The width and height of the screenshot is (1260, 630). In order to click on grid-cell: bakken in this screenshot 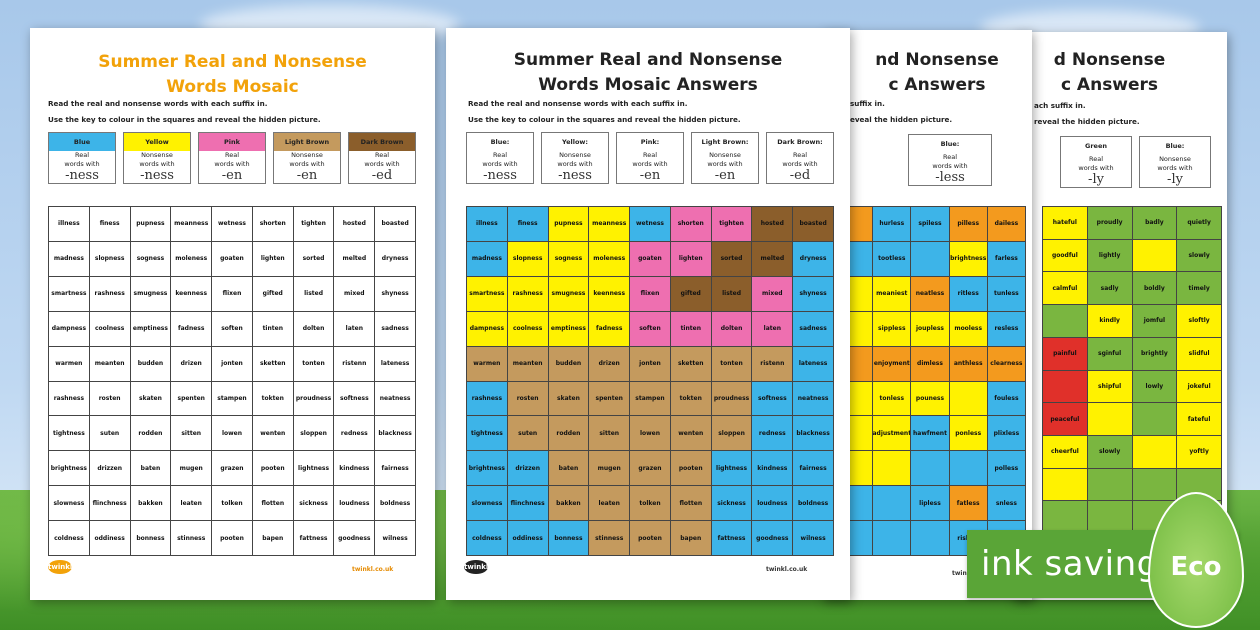, I will do `click(150, 503)`.